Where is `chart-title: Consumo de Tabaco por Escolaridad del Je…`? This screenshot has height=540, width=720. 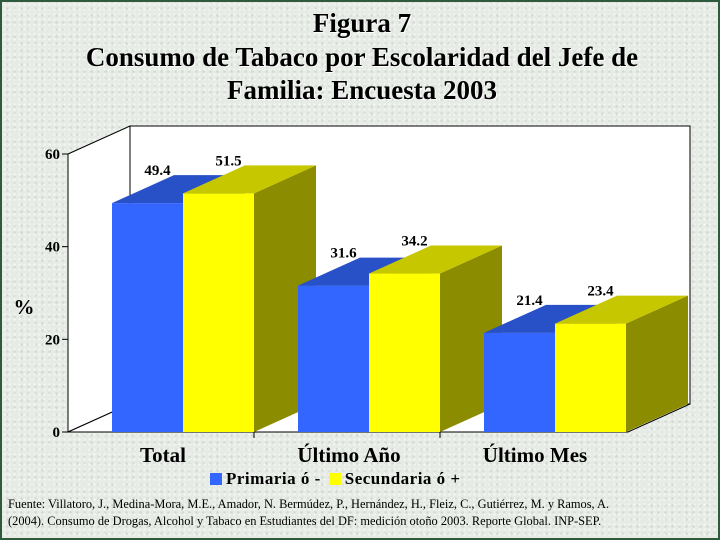 chart-title: Consumo de Tabaco por Escolaridad del Je… is located at coordinates (362, 57).